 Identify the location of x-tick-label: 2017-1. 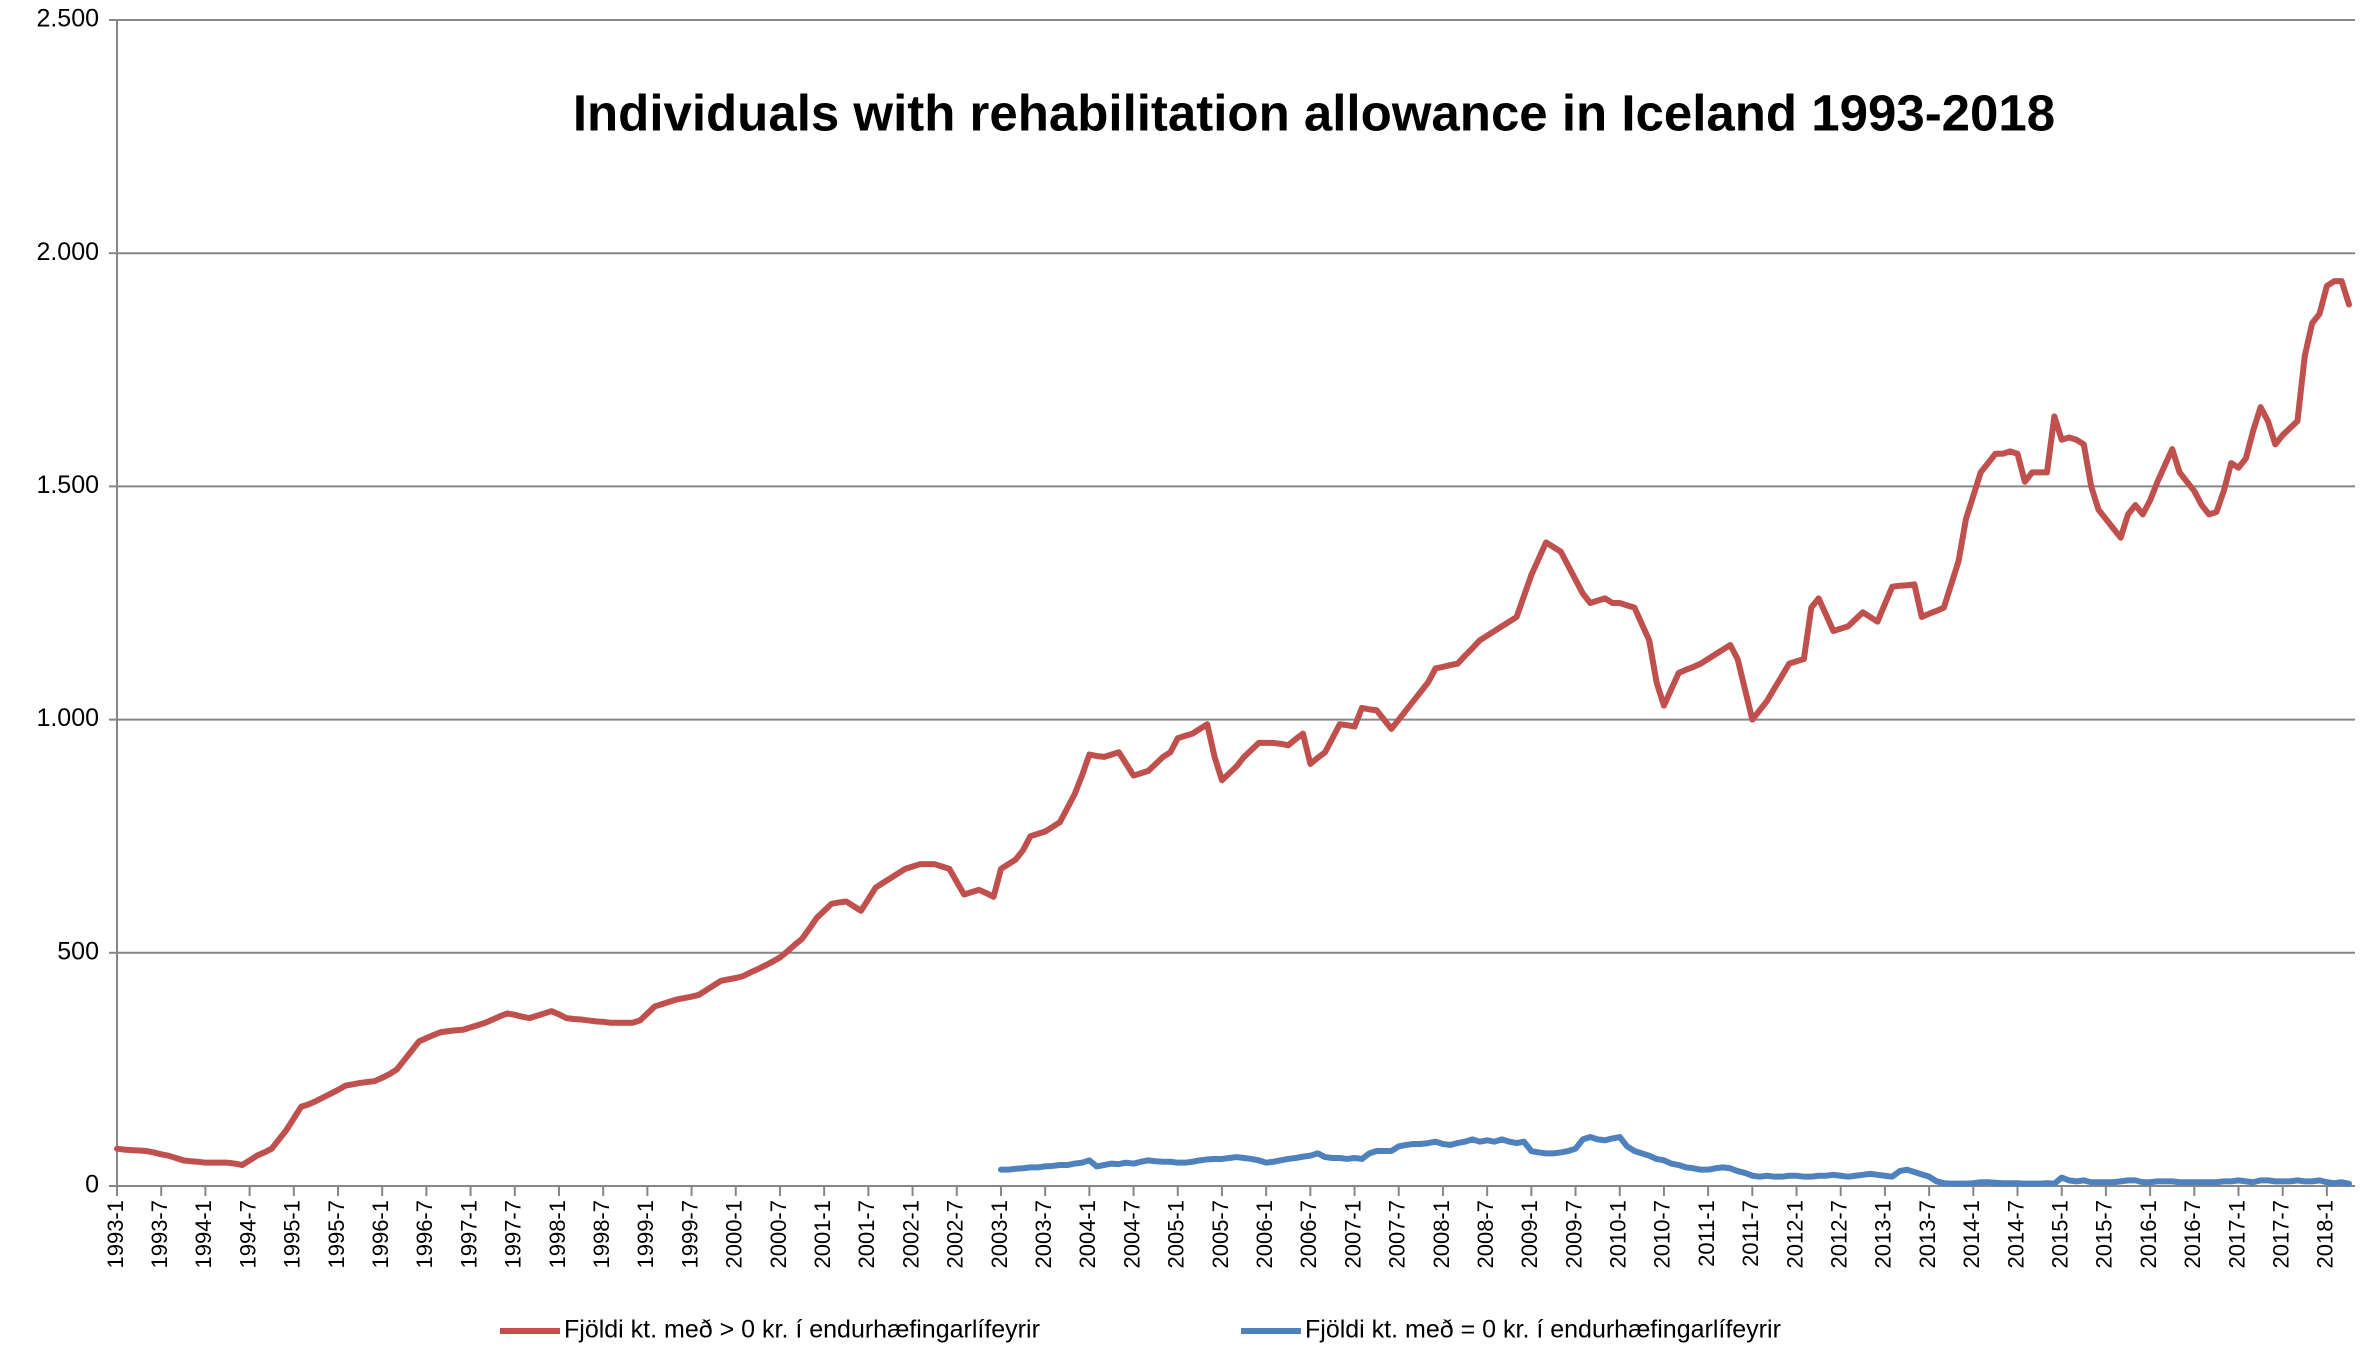
(2236, 1234).